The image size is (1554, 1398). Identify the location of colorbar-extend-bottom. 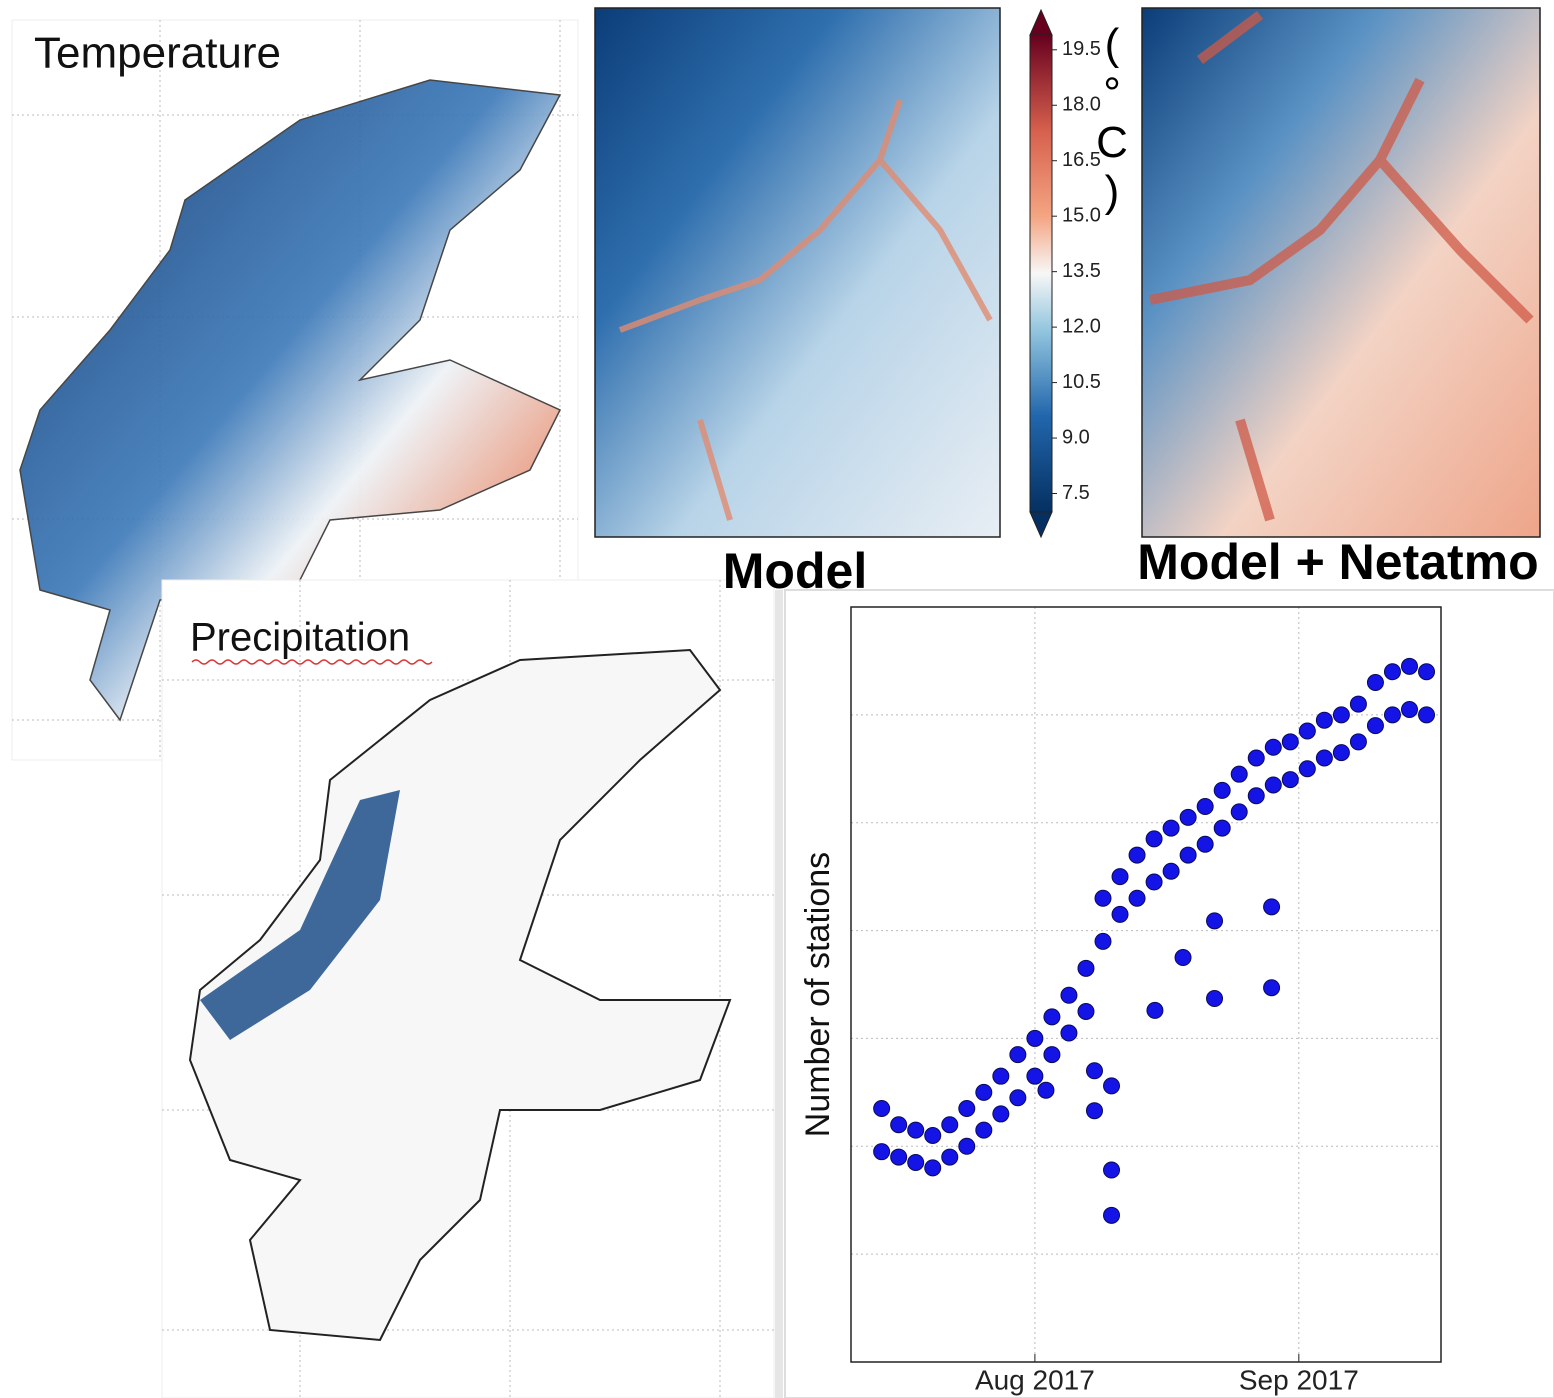
(1041, 525).